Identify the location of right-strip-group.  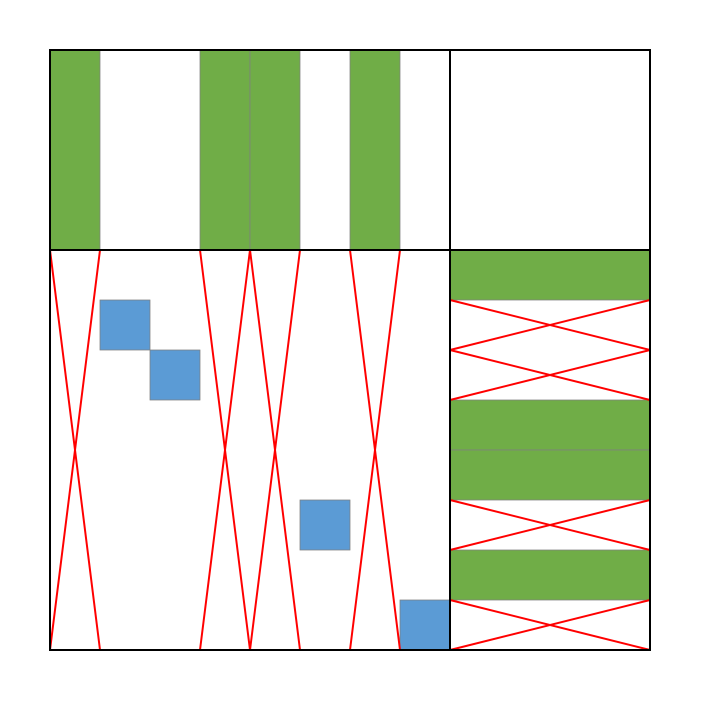
(550, 425).